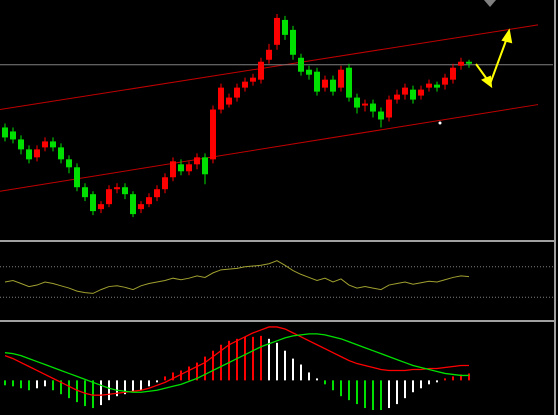 Image resolution: width=558 pixels, height=415 pixels. I want to click on marker-dot, so click(440, 123).